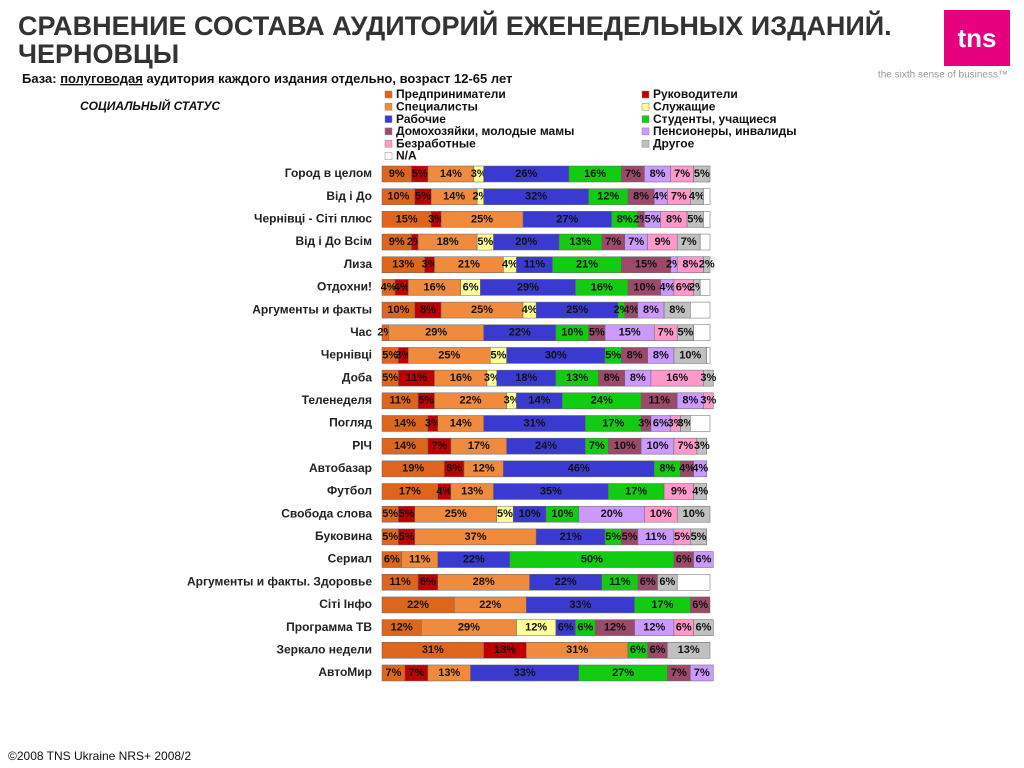  I want to click on category-label: Город в целом, so click(328, 173).